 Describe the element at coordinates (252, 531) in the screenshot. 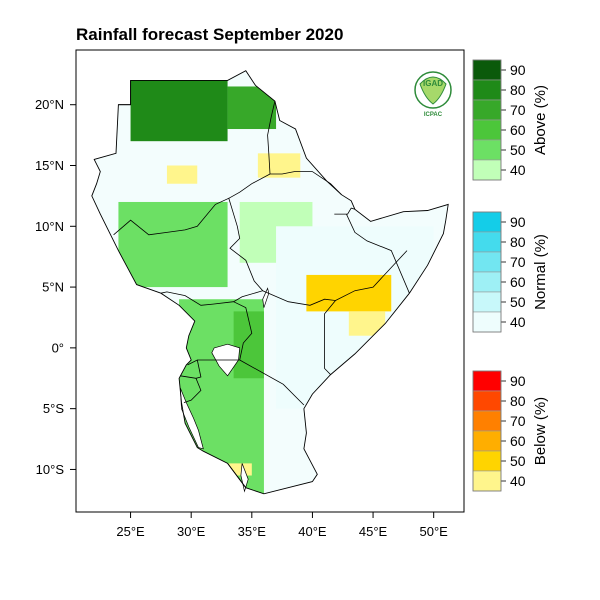

I see `x-tick-label: 35°E` at that location.